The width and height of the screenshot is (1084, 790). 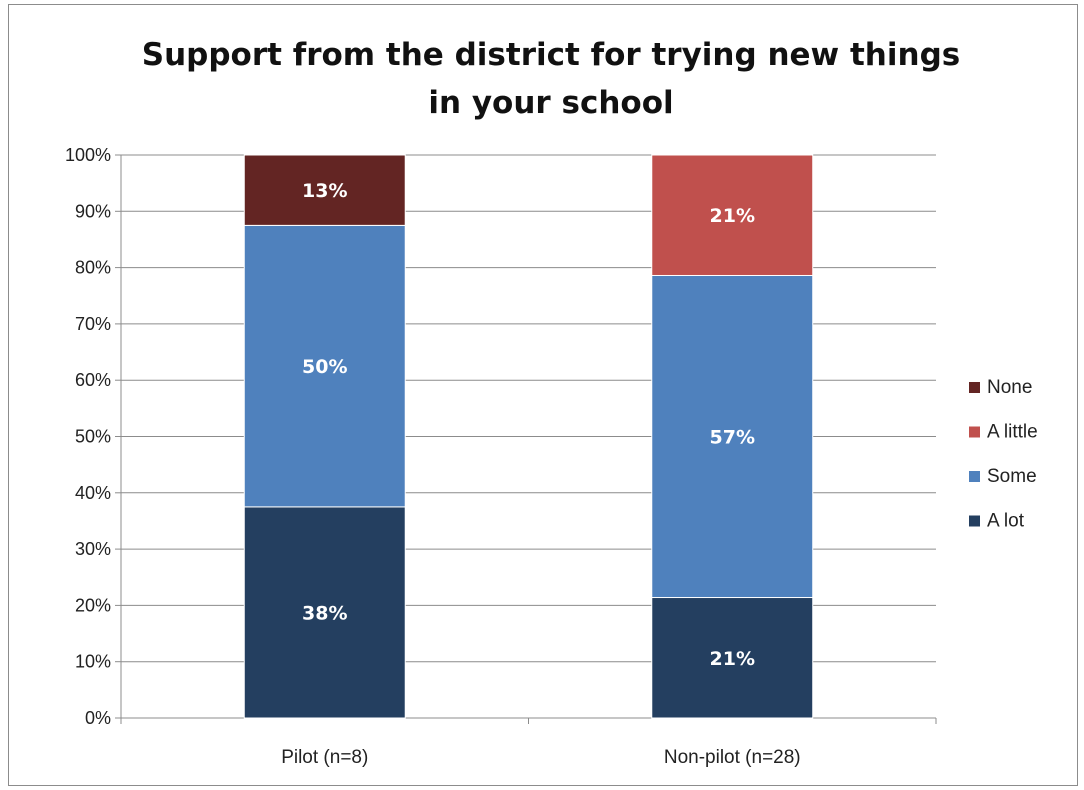 I want to click on data-label: 57%, so click(x=732, y=438).